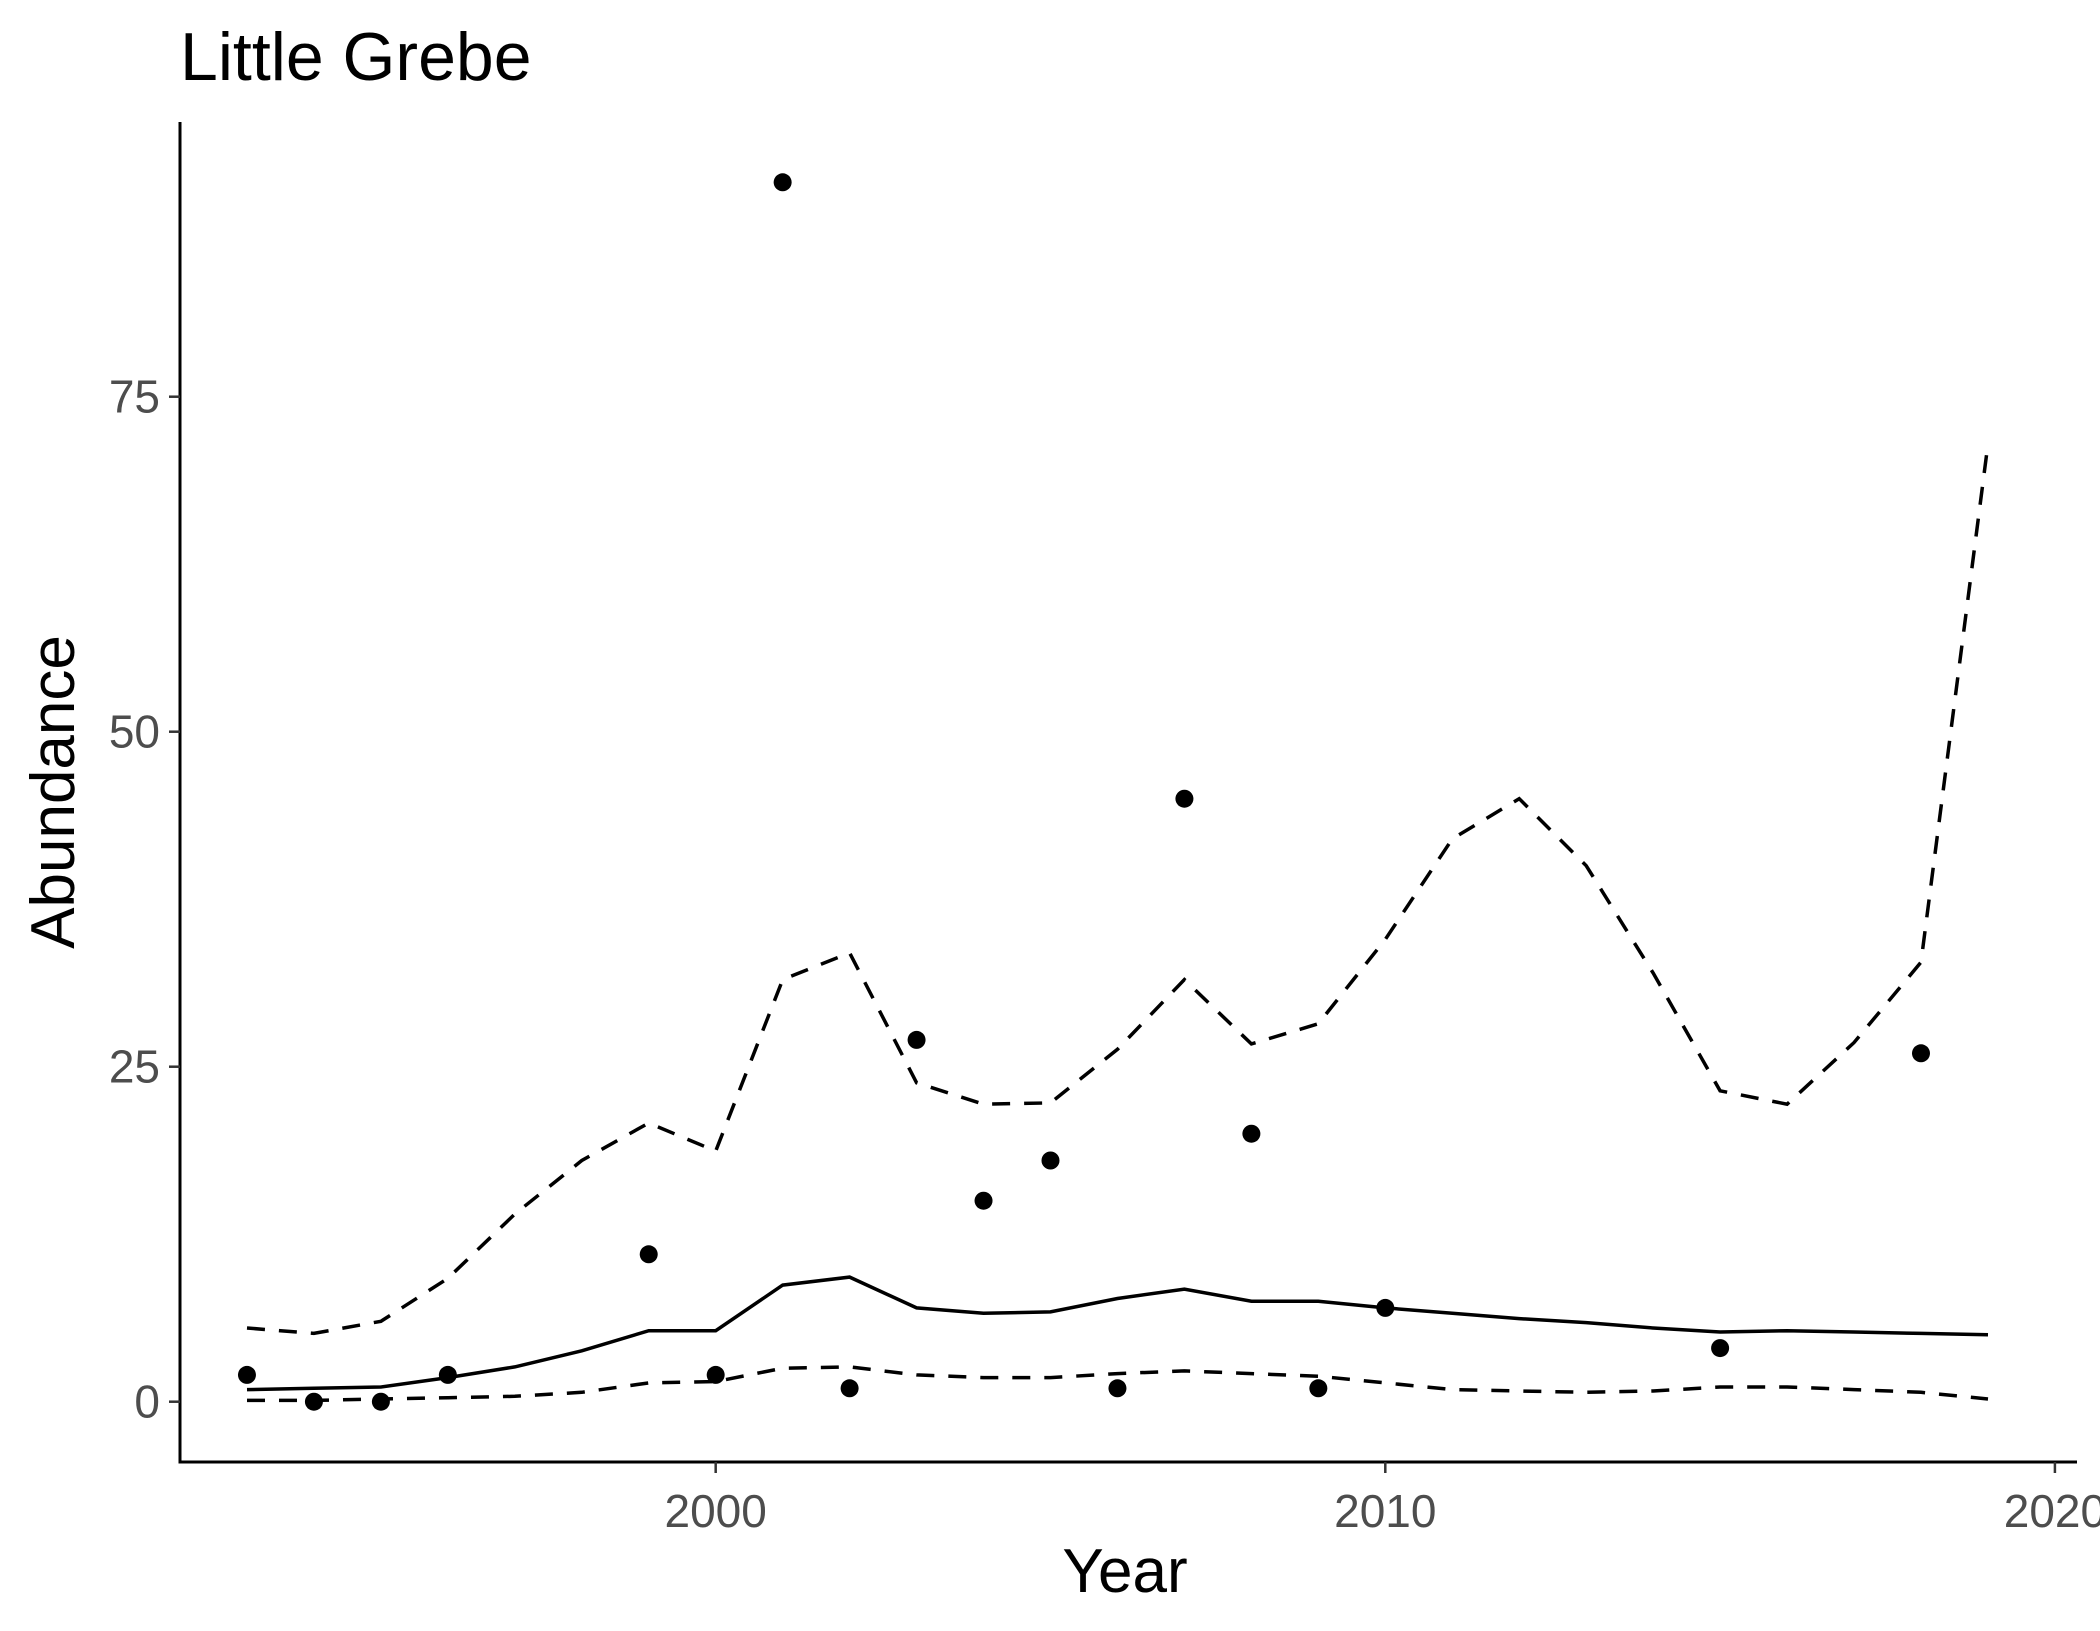 The height and width of the screenshot is (1631, 2100). What do you see at coordinates (134, 397) in the screenshot?
I see `y-tick-label: 75` at bounding box center [134, 397].